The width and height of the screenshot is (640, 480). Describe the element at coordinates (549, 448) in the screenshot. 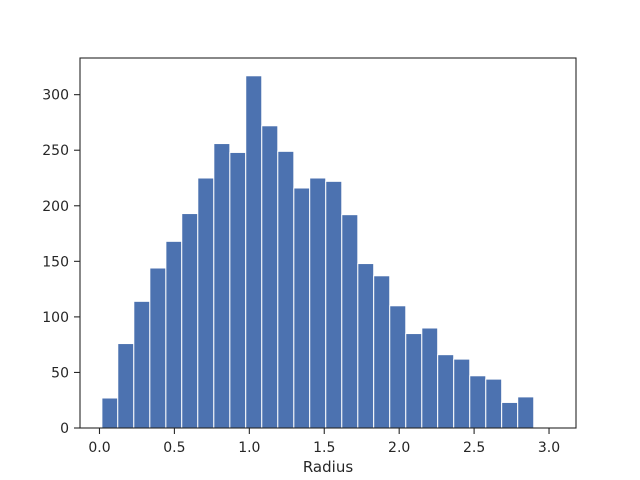

I see `x-tick-label: 3.0` at that location.